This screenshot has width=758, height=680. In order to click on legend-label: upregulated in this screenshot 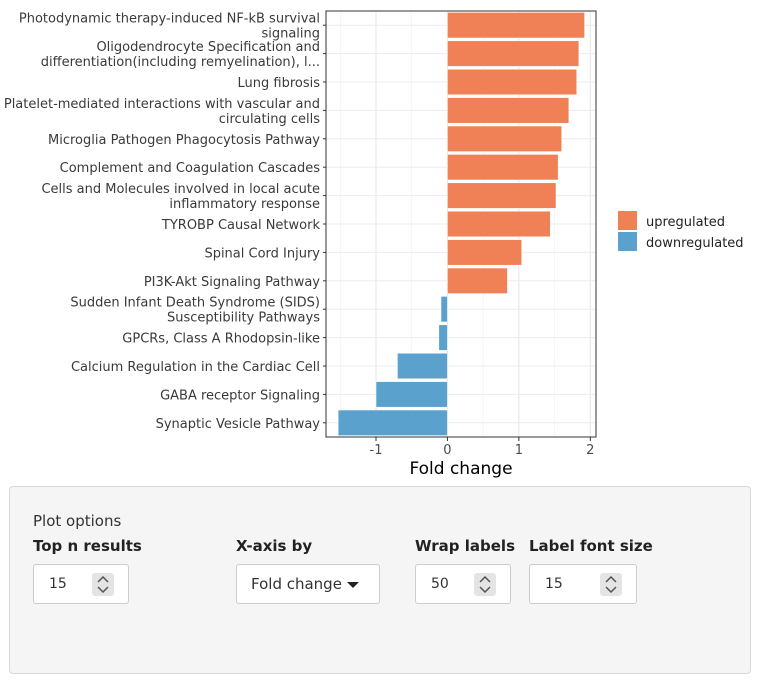, I will do `click(685, 222)`.